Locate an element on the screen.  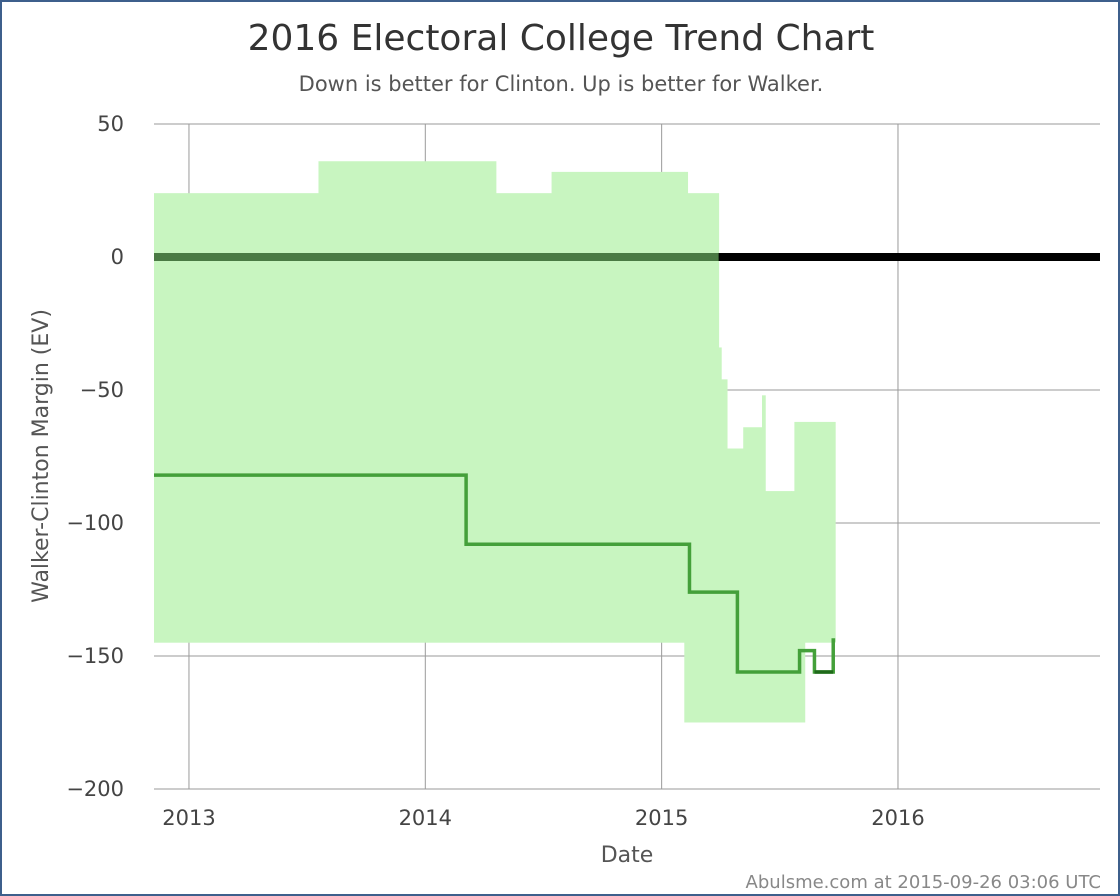
x-tick-label: 2013 is located at coordinates (188, 818).